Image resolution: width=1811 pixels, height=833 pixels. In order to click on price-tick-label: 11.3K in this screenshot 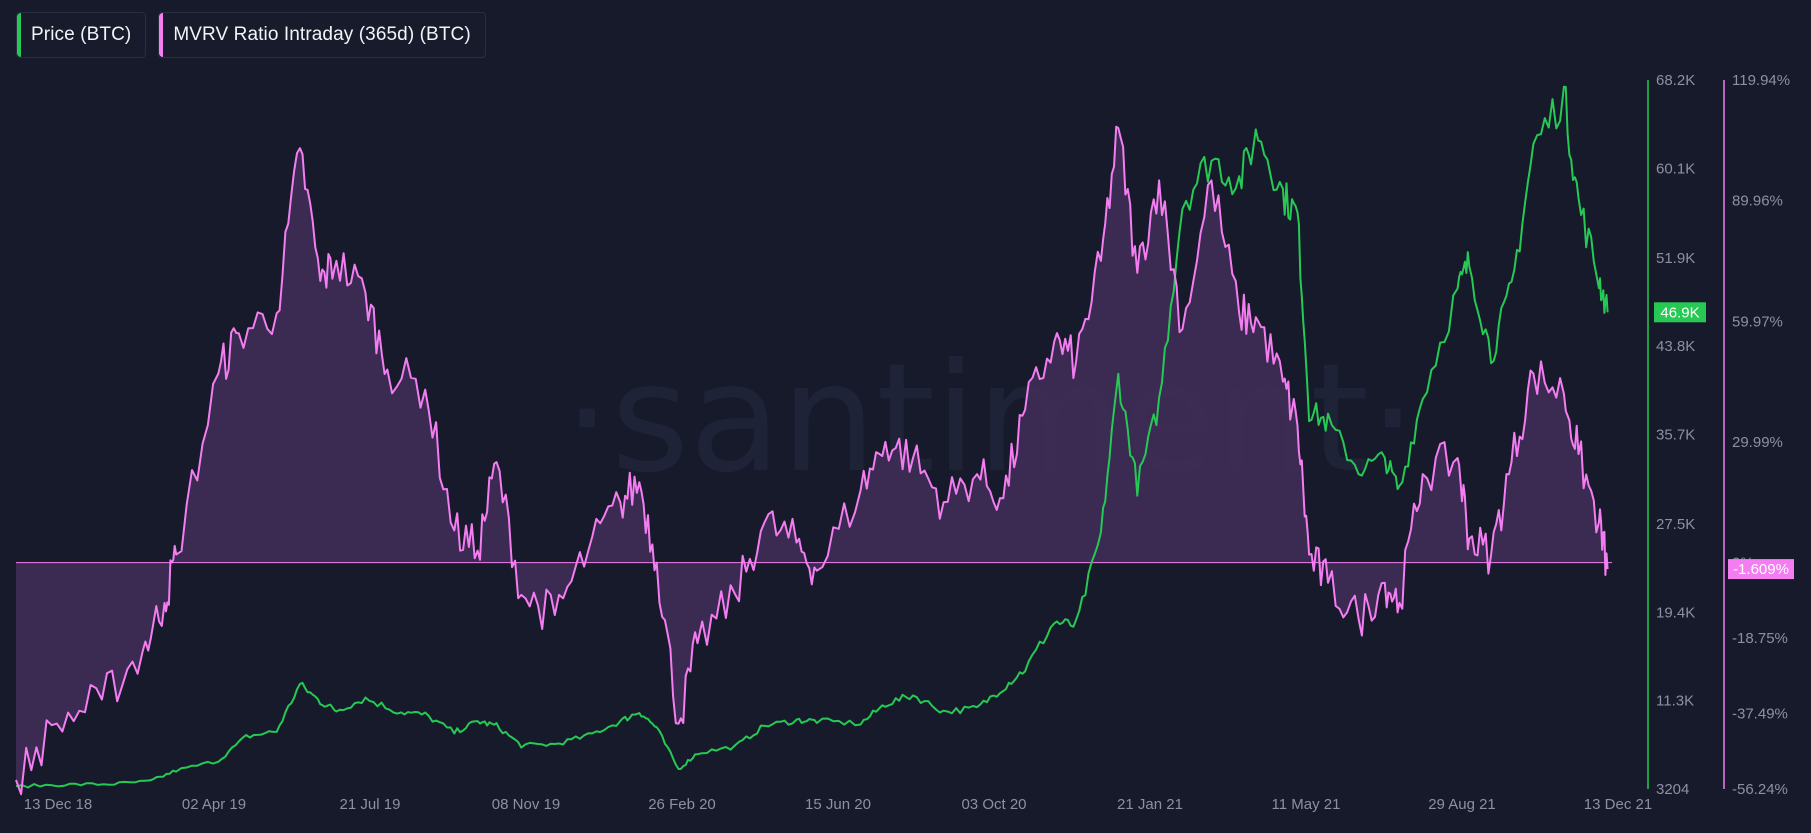, I will do `click(1675, 701)`.